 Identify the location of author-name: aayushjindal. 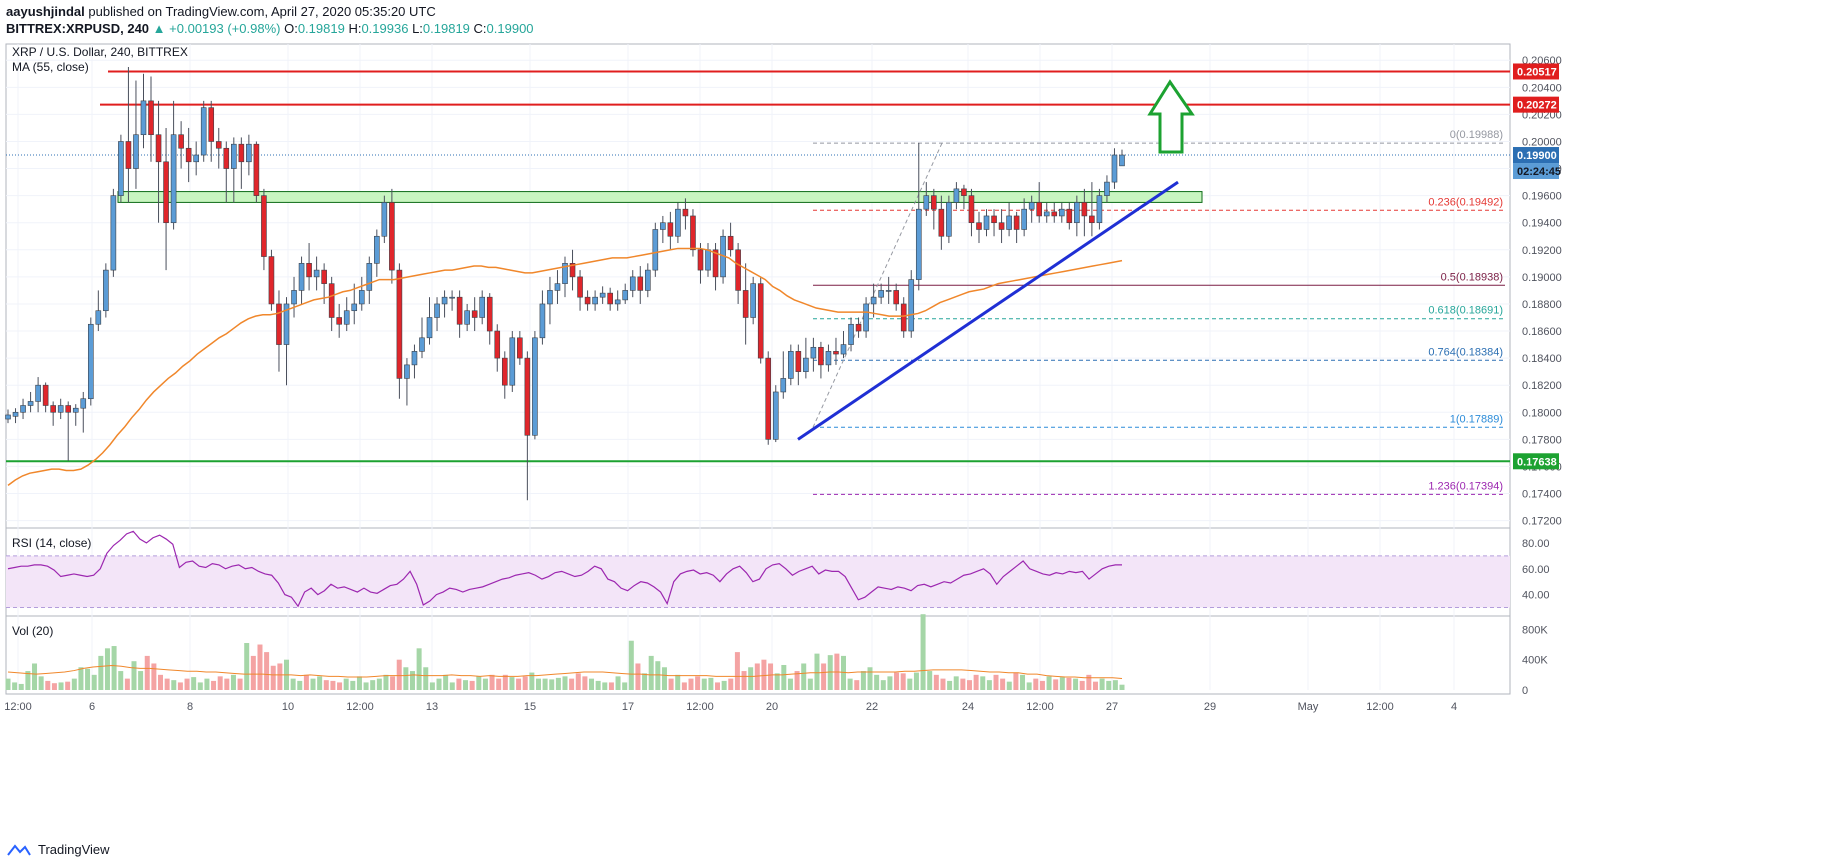
(45, 11).